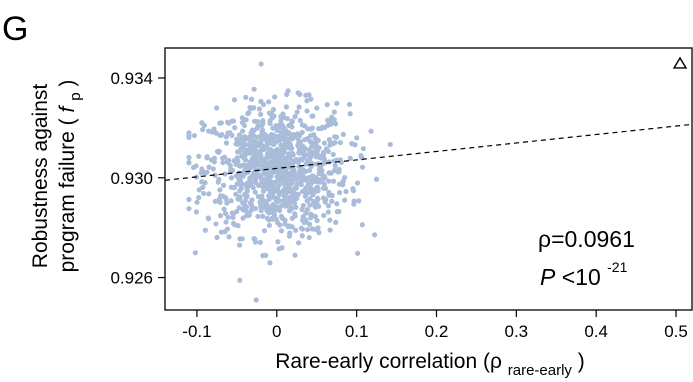 Image resolution: width=693 pixels, height=382 pixels. I want to click on x-axis: -0.1 0 0.1 0.2 0.3 0.4 0.5, so click(435, 325).